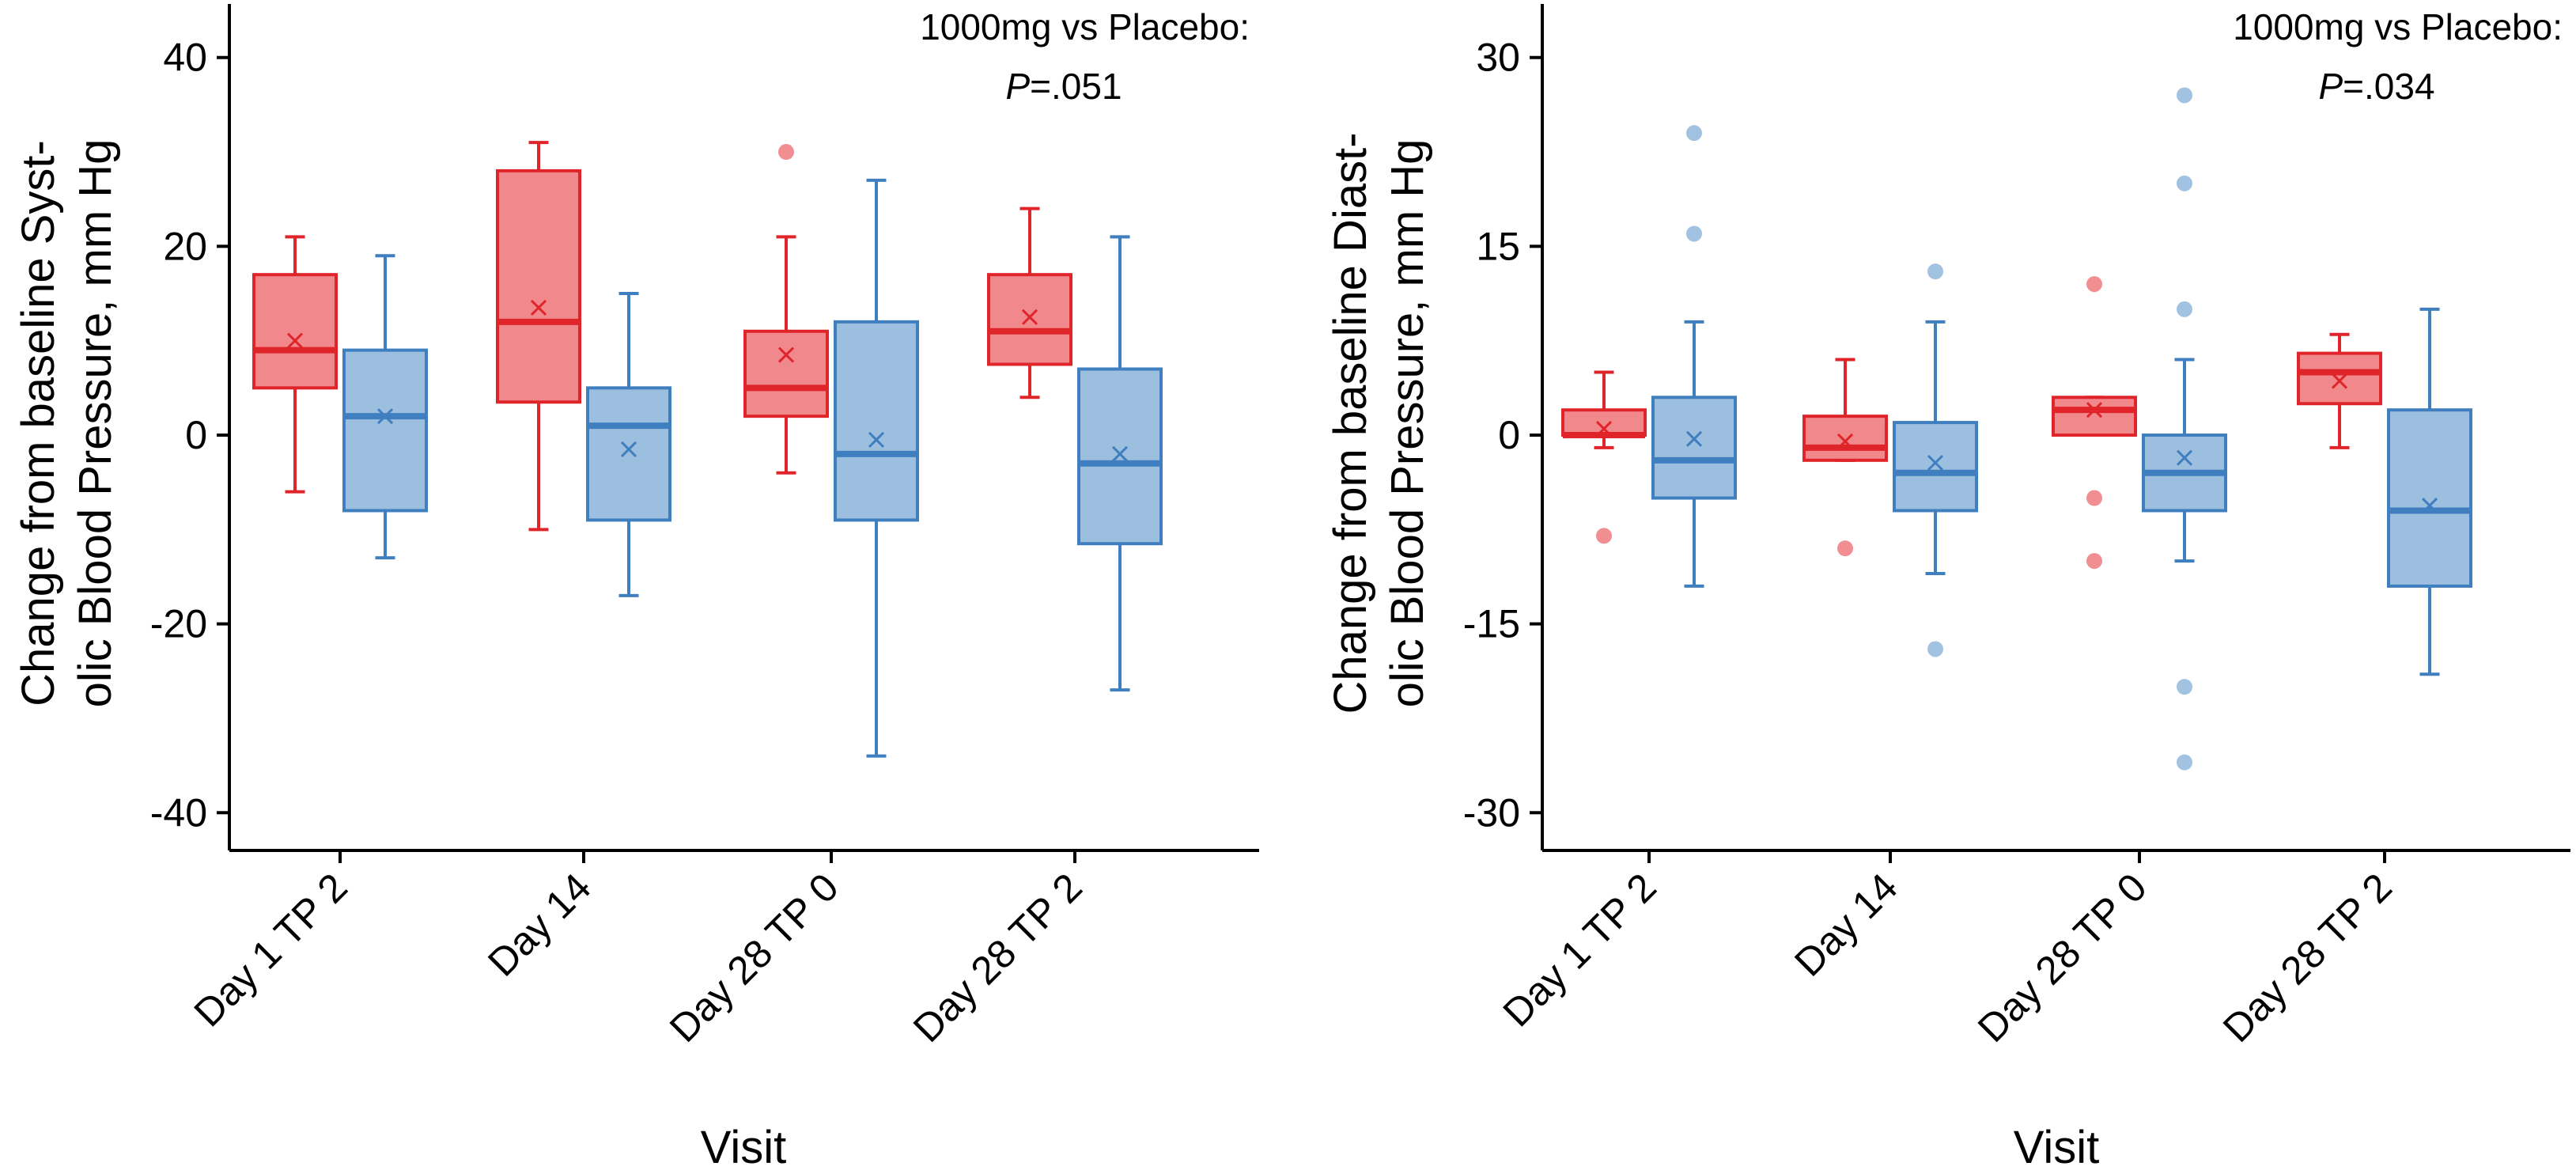 The width and height of the screenshot is (2576, 1174). I want to click on p-value-annotation: P=.051, so click(1064, 86).